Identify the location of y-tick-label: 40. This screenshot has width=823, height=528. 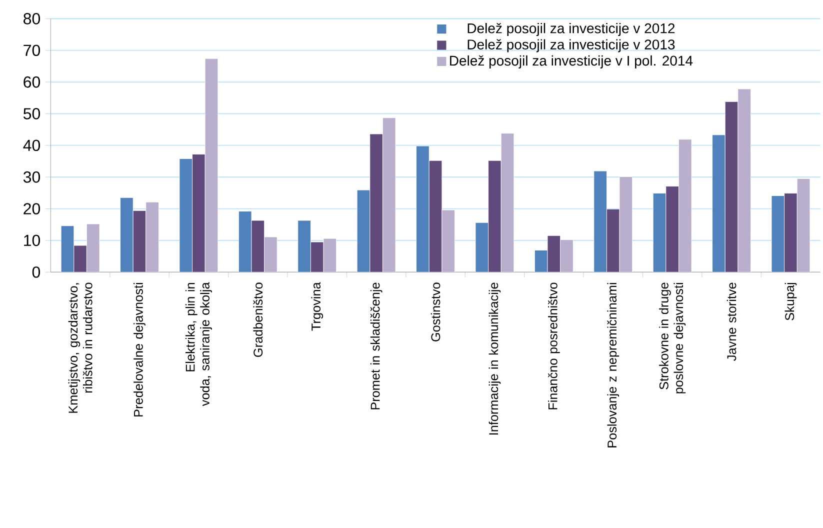
(31, 145).